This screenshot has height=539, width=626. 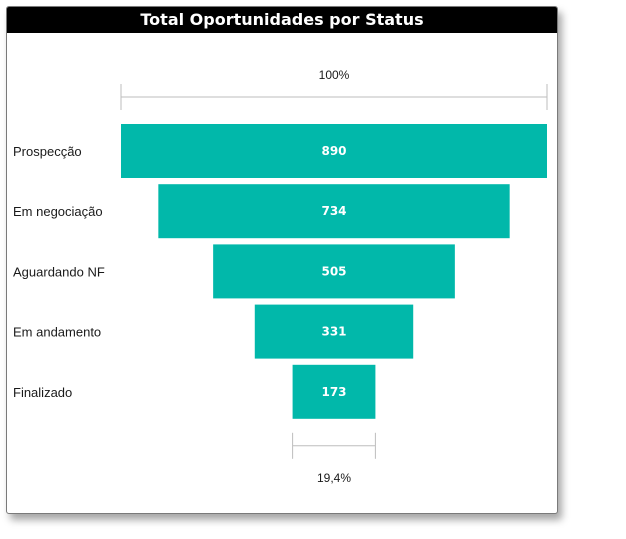 What do you see at coordinates (282, 20) in the screenshot?
I see `chart-title: Total Oportunidades por Status` at bounding box center [282, 20].